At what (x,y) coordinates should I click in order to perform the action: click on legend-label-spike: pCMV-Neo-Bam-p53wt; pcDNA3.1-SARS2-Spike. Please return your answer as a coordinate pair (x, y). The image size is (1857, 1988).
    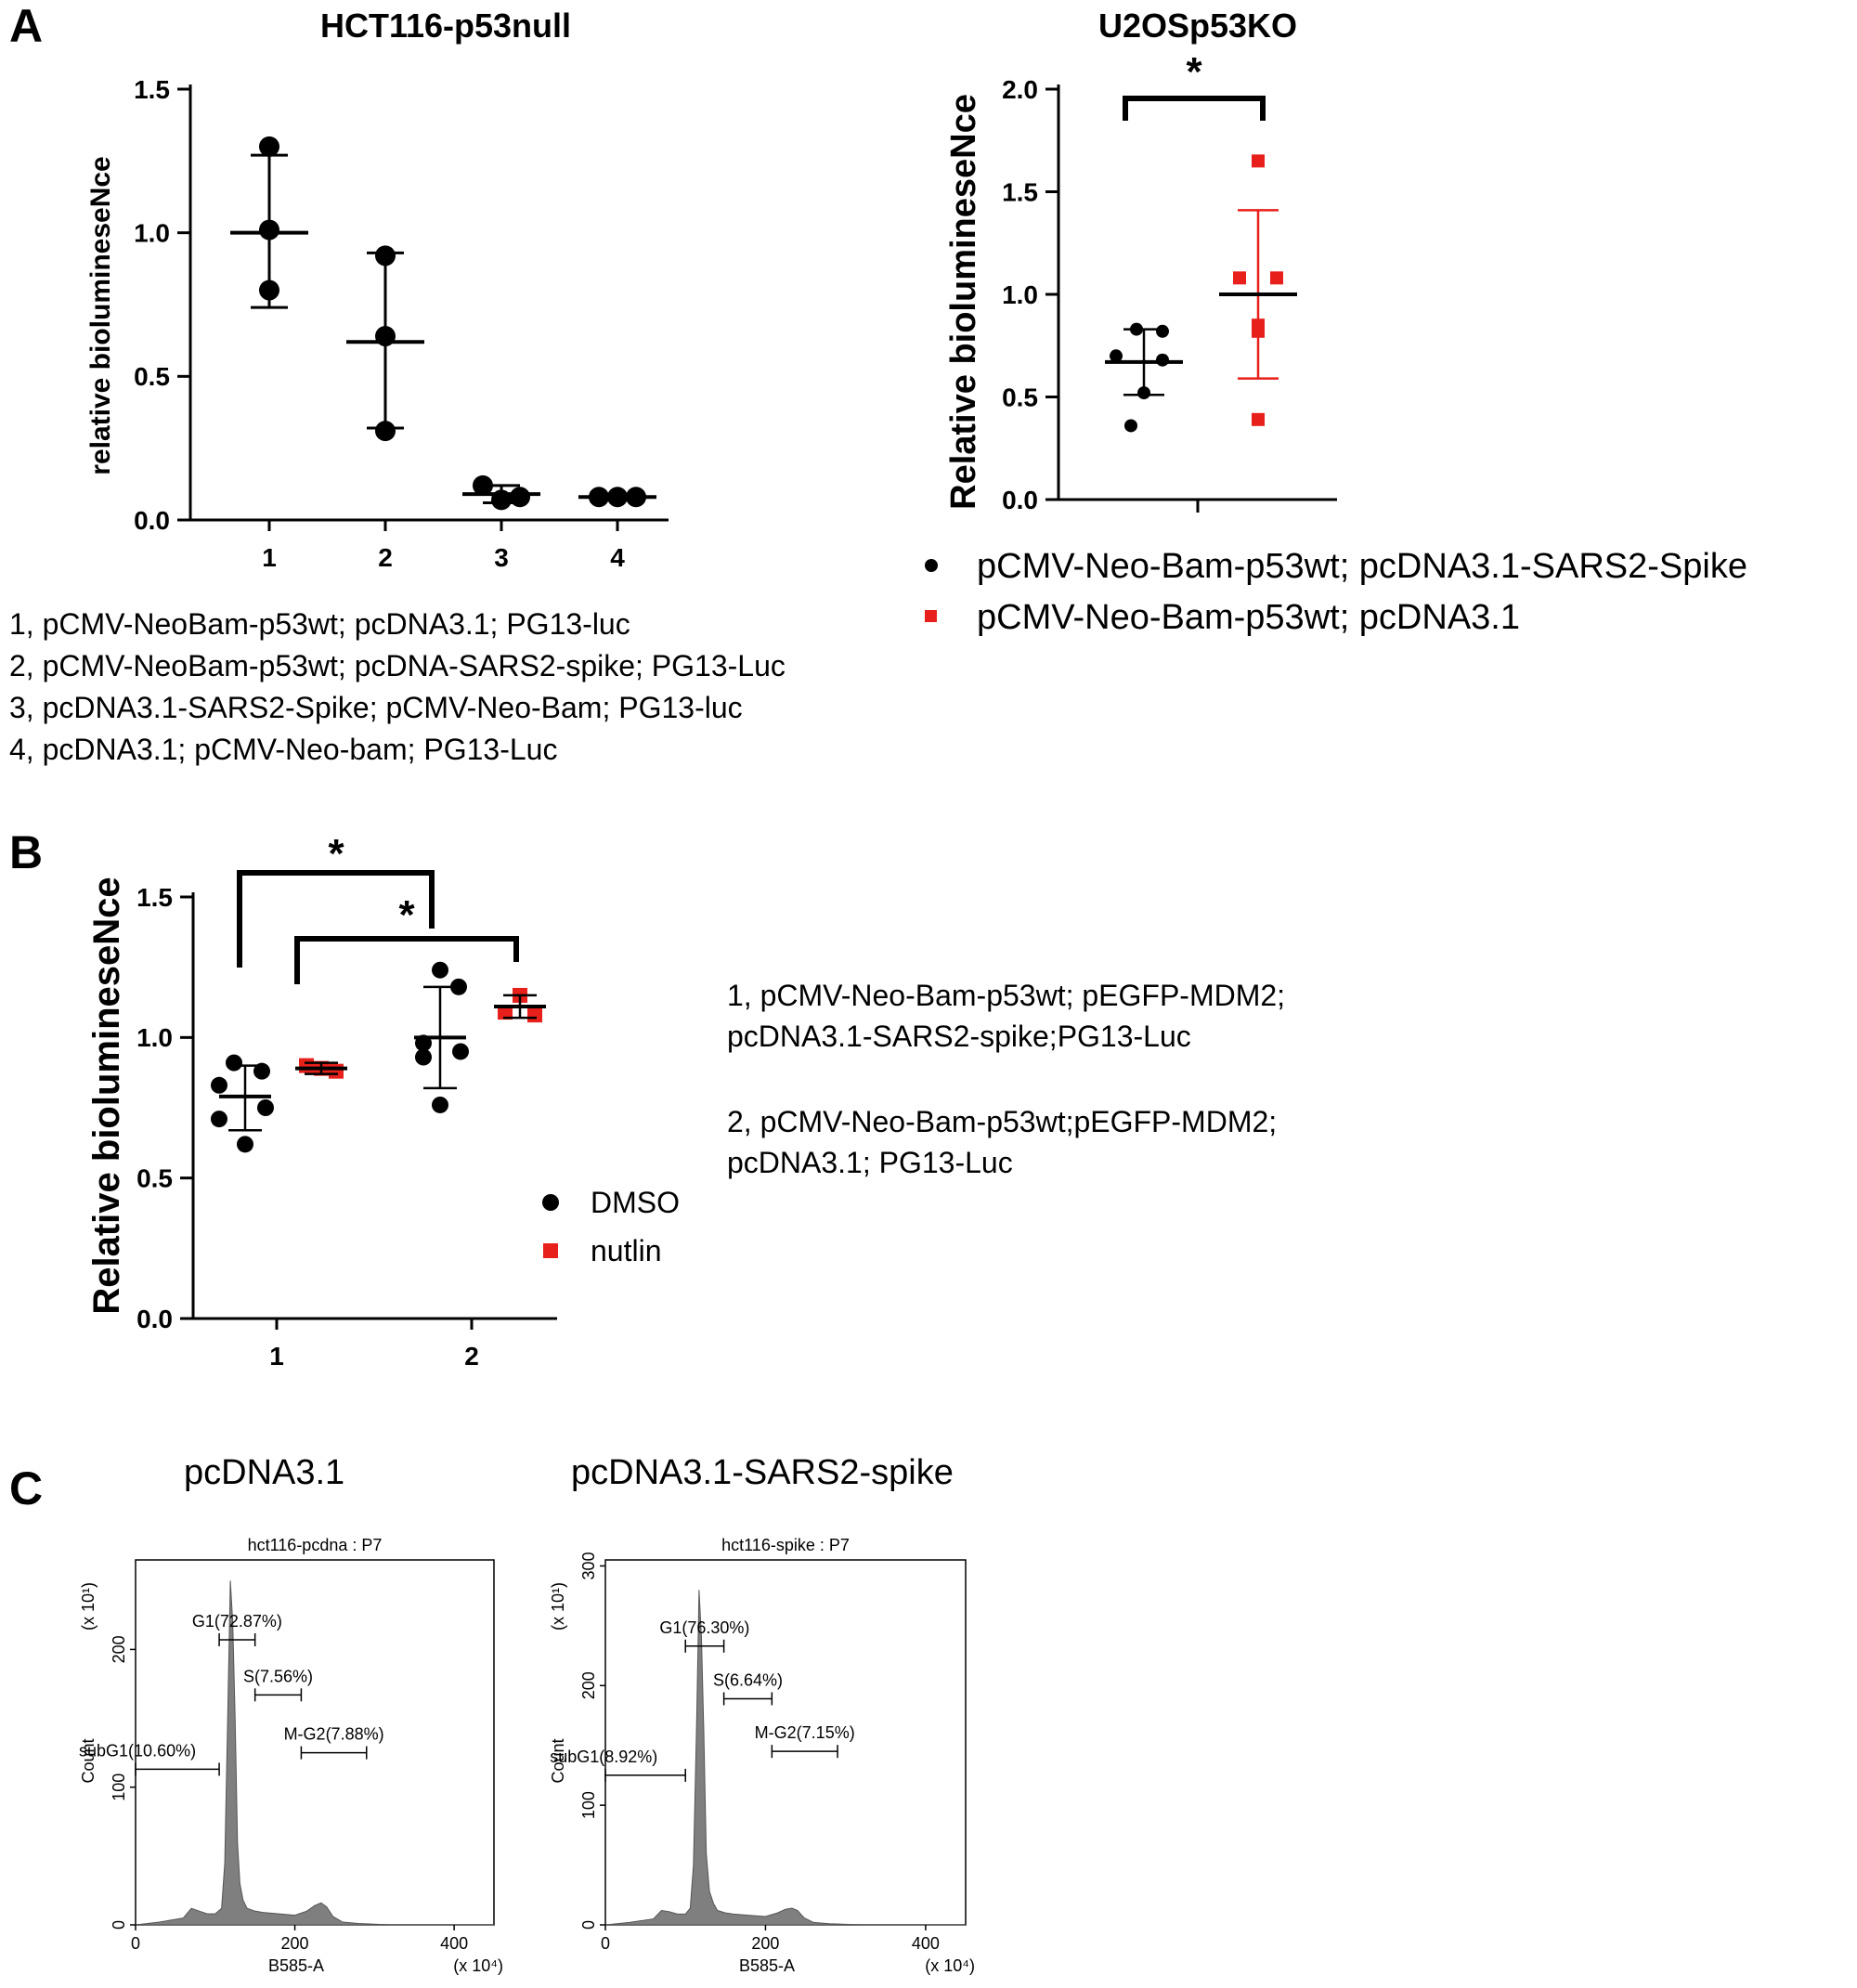
    Looking at the image, I should click on (1362, 566).